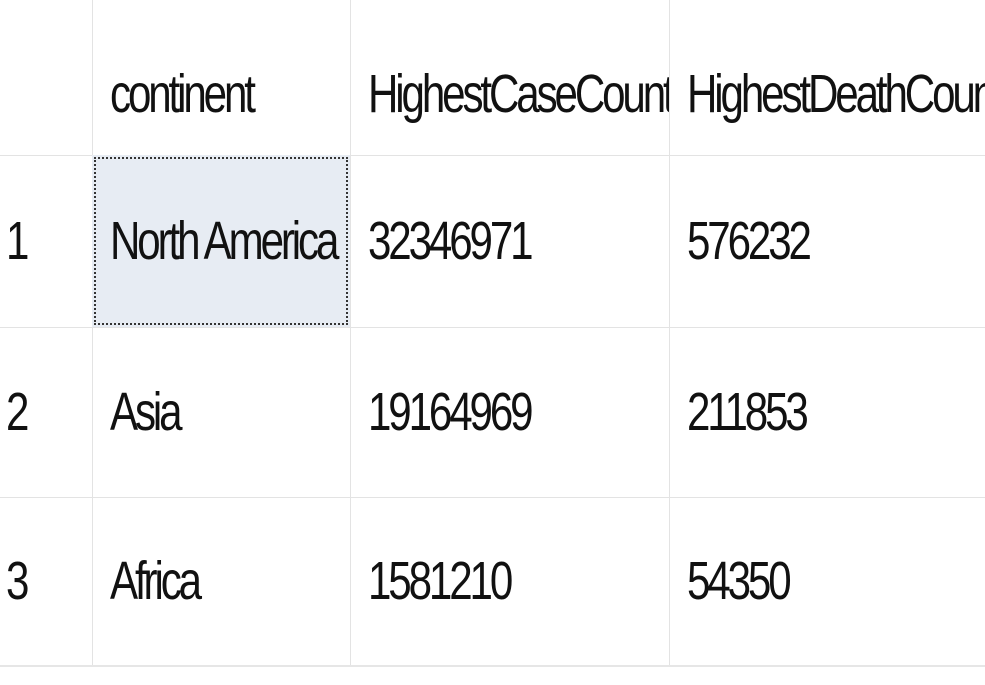 The width and height of the screenshot is (985, 685). What do you see at coordinates (46, 77) in the screenshot?
I see `row-number-header` at bounding box center [46, 77].